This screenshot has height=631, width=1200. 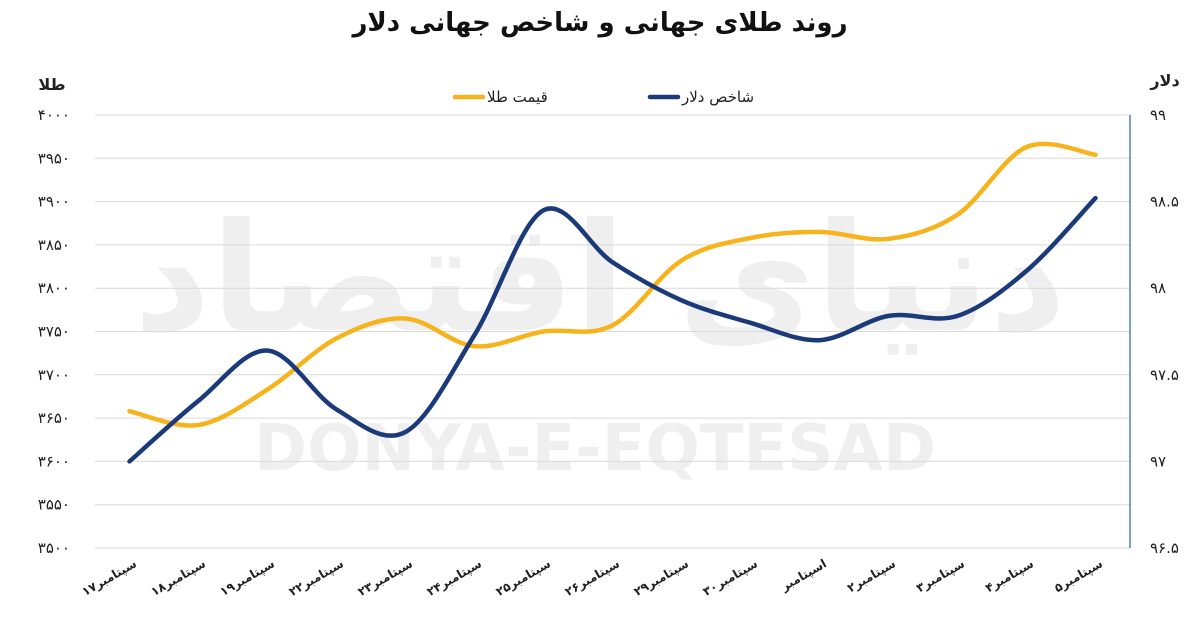 I want to click on legend: قیمت طلا شاخص دلار, so click(x=603, y=97).